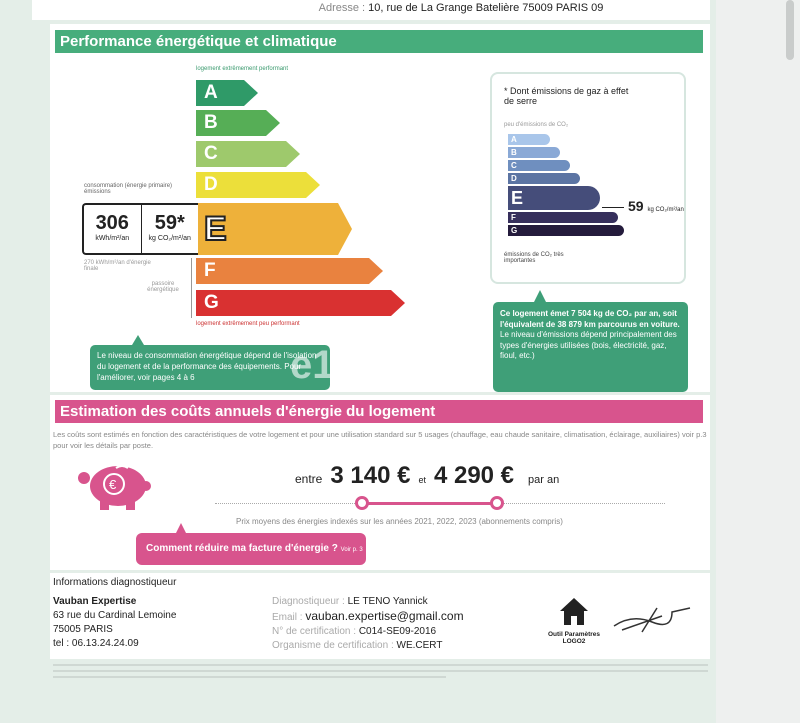  I want to click on energy-class-g: G, so click(300, 303).